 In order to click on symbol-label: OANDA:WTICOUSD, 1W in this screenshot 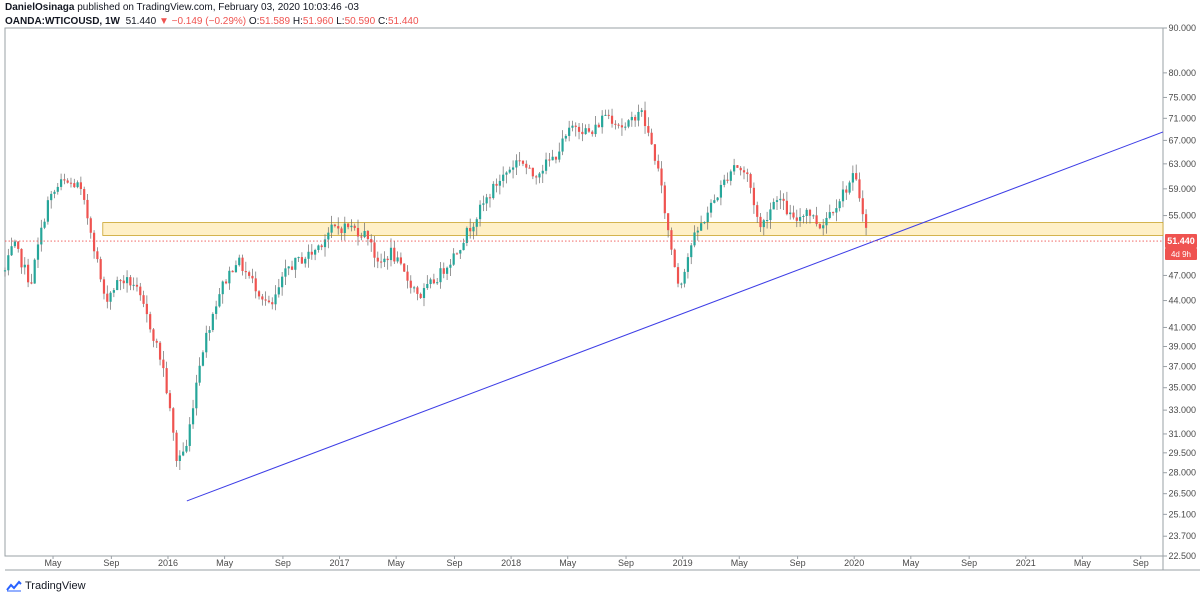, I will do `click(62, 21)`.